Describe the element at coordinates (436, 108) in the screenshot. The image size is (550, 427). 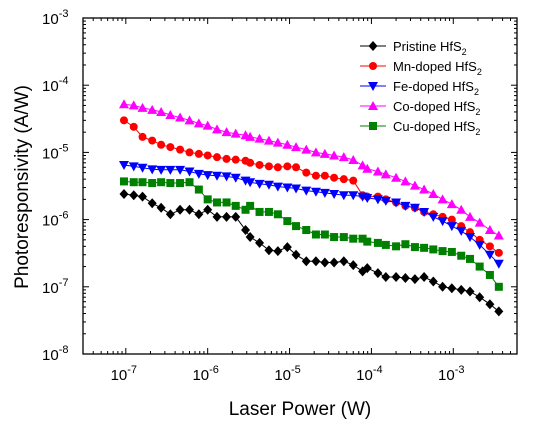
I see `legend-label: Co-doped HfS2` at that location.